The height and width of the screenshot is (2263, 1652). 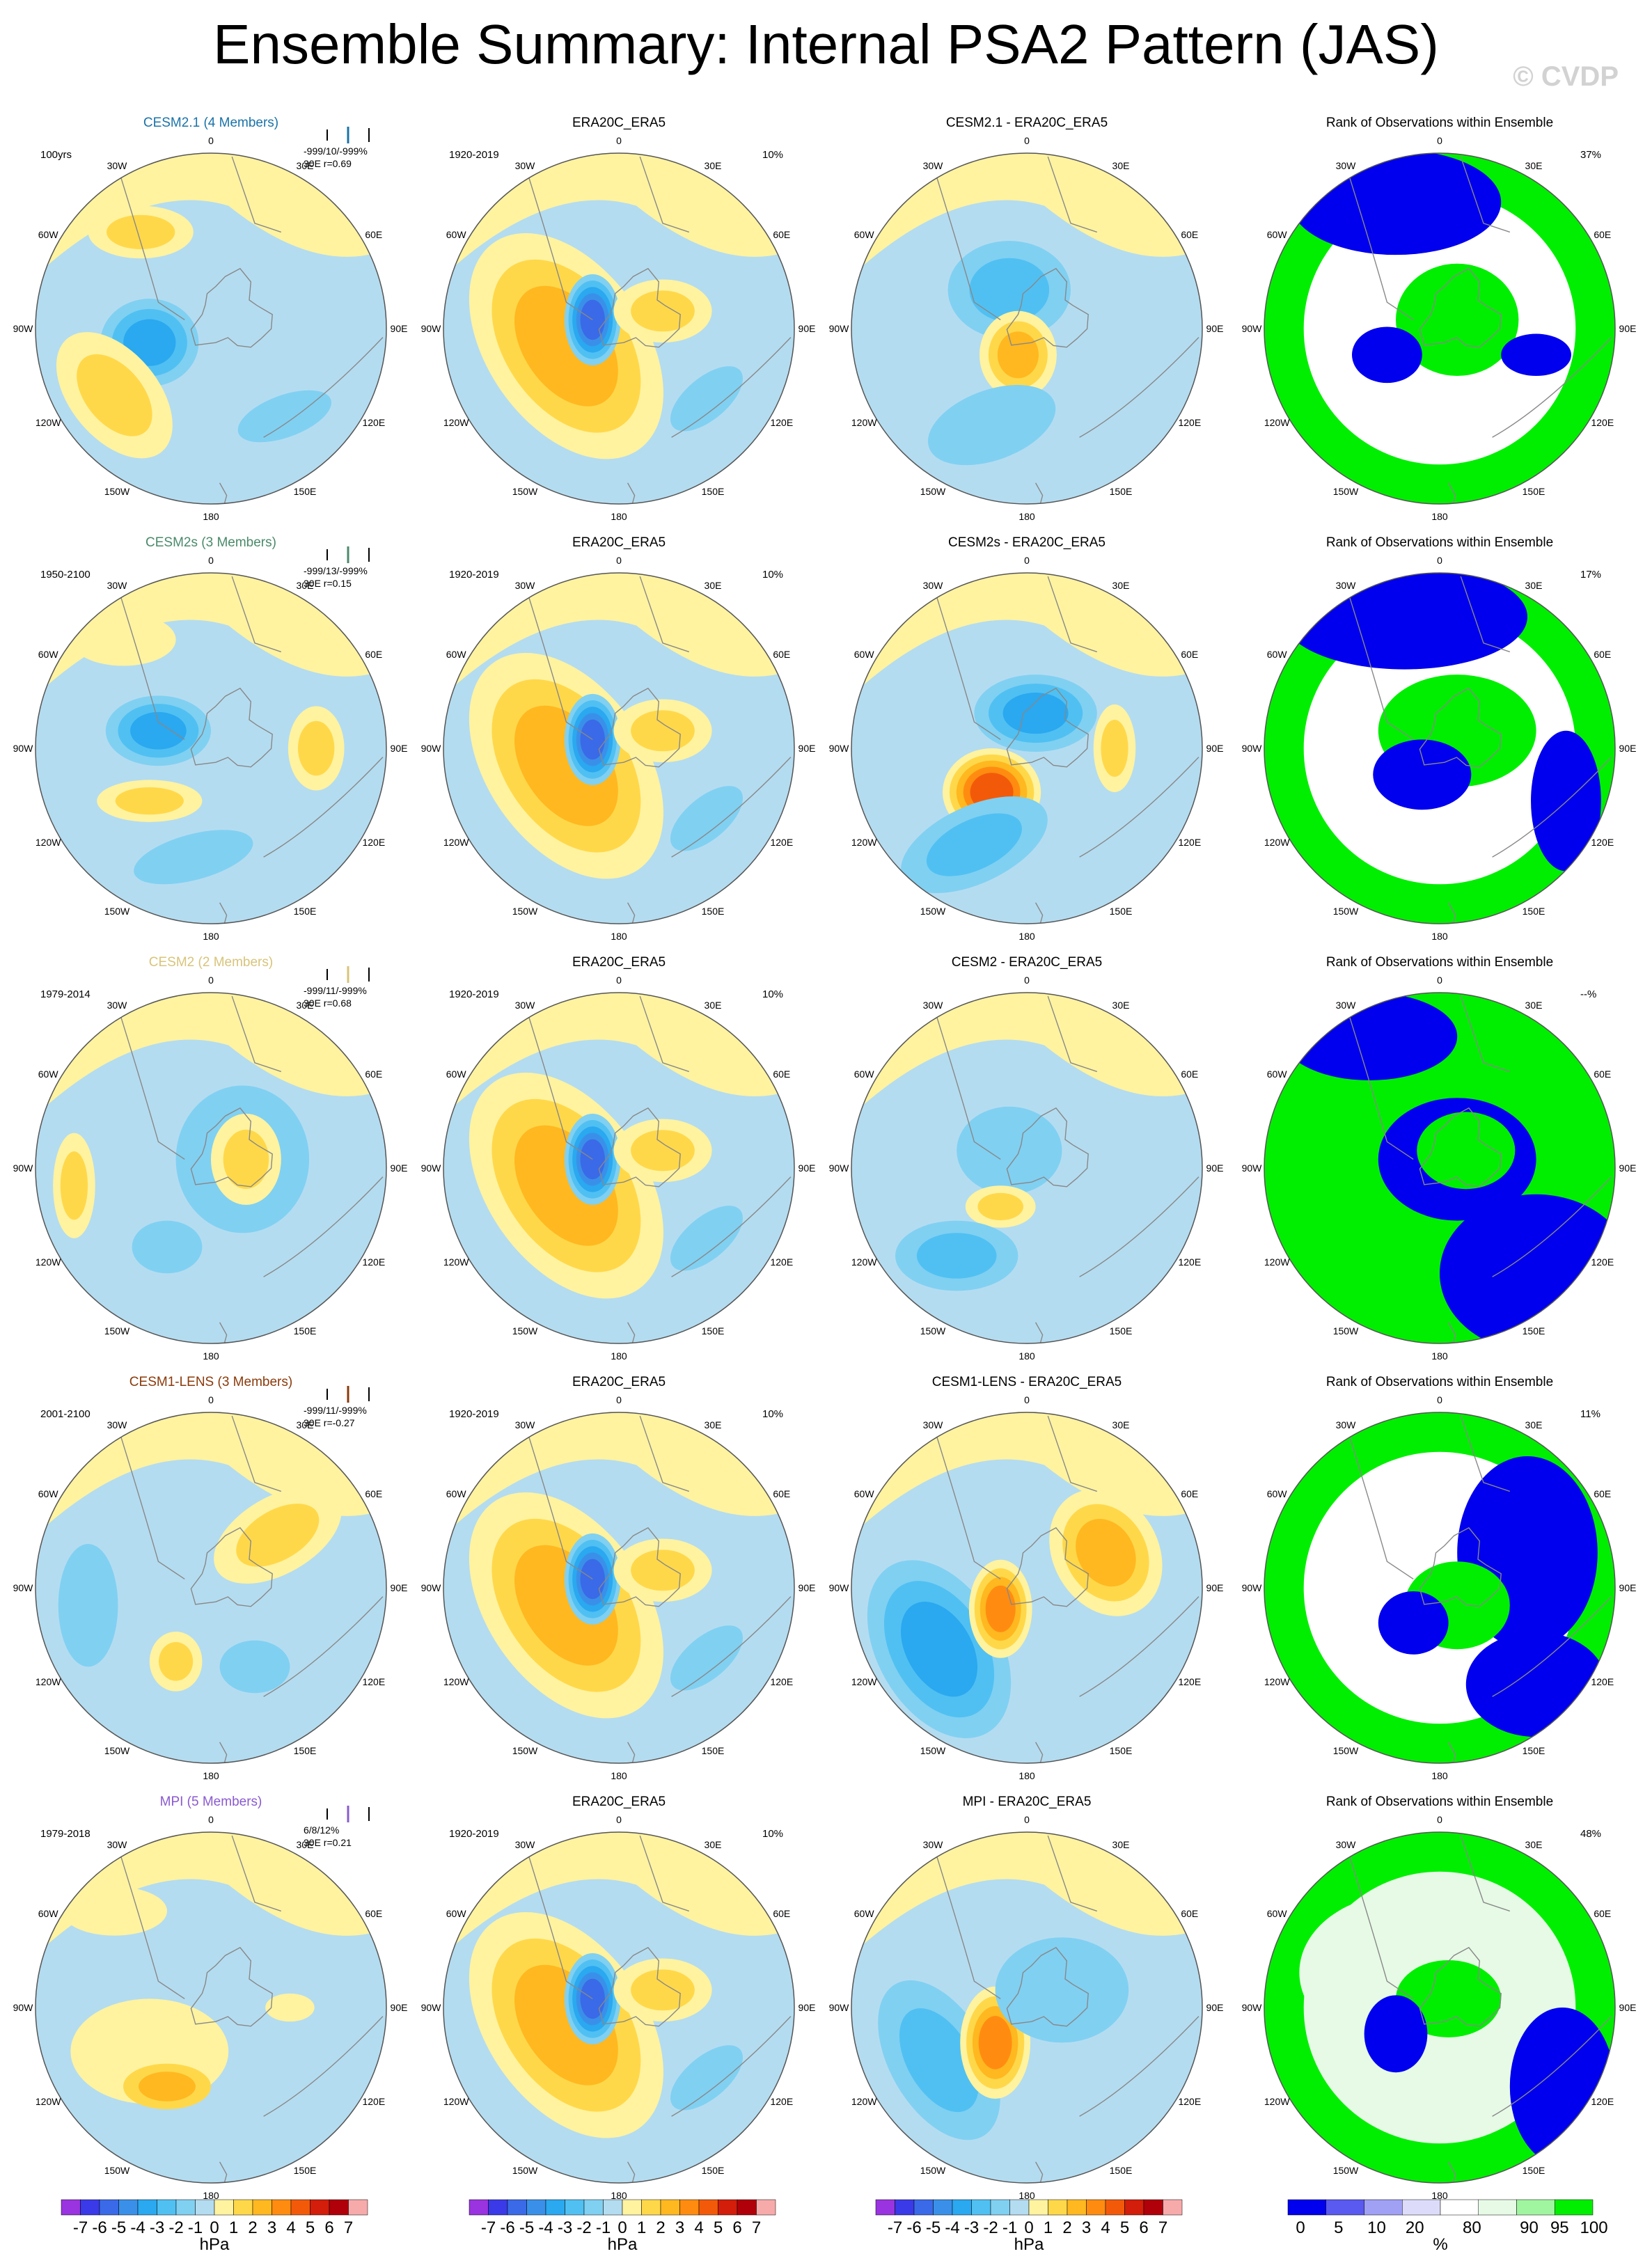 What do you see at coordinates (757, 2227) in the screenshot?
I see `colorbar-tick-label: 7` at bounding box center [757, 2227].